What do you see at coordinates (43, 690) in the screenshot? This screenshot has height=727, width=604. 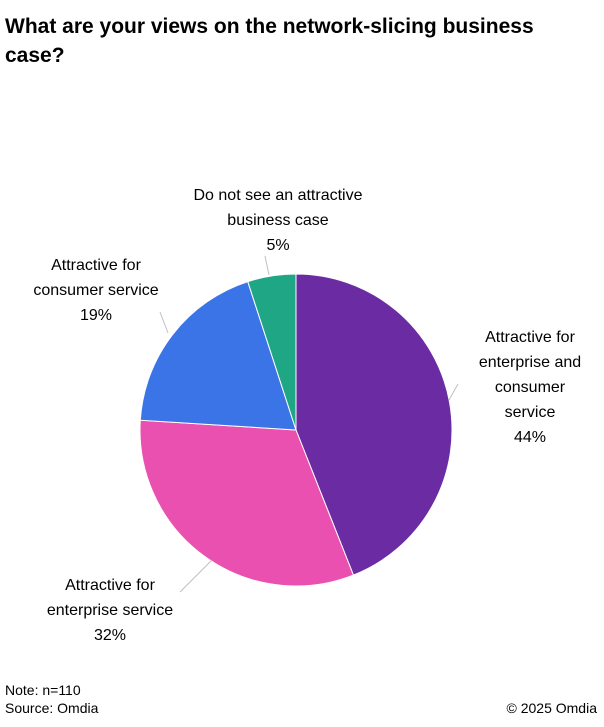 I see `note-text: Note: n=110` at bounding box center [43, 690].